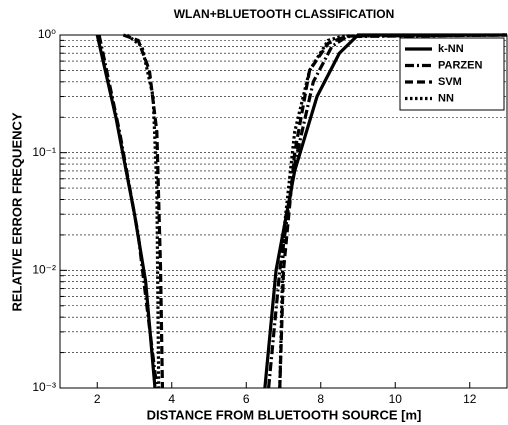 The image size is (508, 425). What do you see at coordinates (451, 49) in the screenshot?
I see `legend-label: k-NN` at bounding box center [451, 49].